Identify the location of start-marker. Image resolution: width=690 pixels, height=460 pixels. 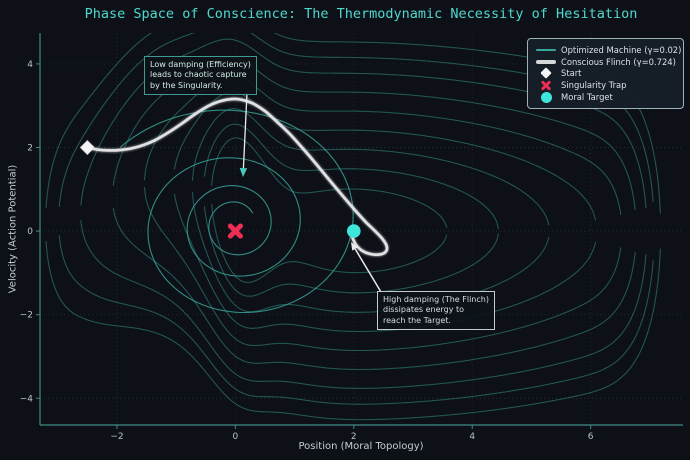
(87, 147).